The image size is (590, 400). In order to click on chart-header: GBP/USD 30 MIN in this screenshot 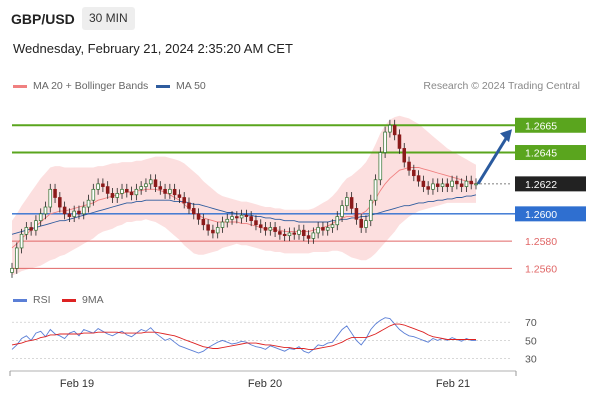, I will do `click(295, 18)`.